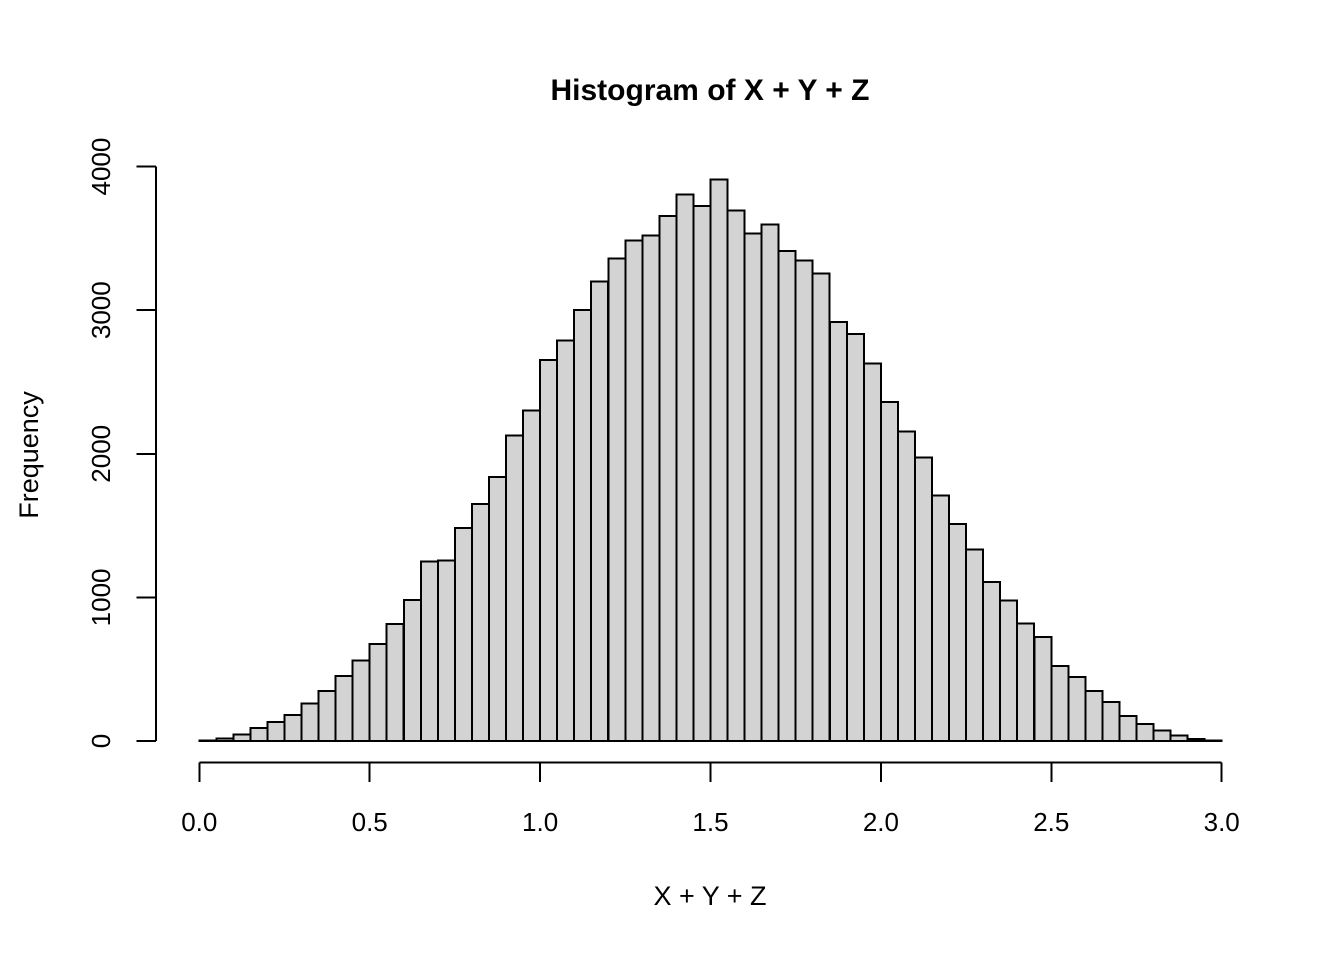 This screenshot has width=1344, height=960. What do you see at coordinates (709, 896) in the screenshot?
I see `x-axis-label: X + Y + Z` at bounding box center [709, 896].